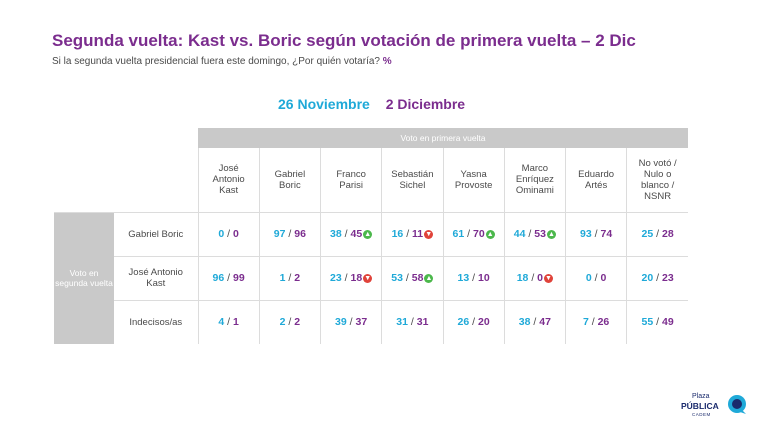 The height and width of the screenshot is (432, 768). What do you see at coordinates (236, 322) in the screenshot?
I see `value-dec: 1` at bounding box center [236, 322].